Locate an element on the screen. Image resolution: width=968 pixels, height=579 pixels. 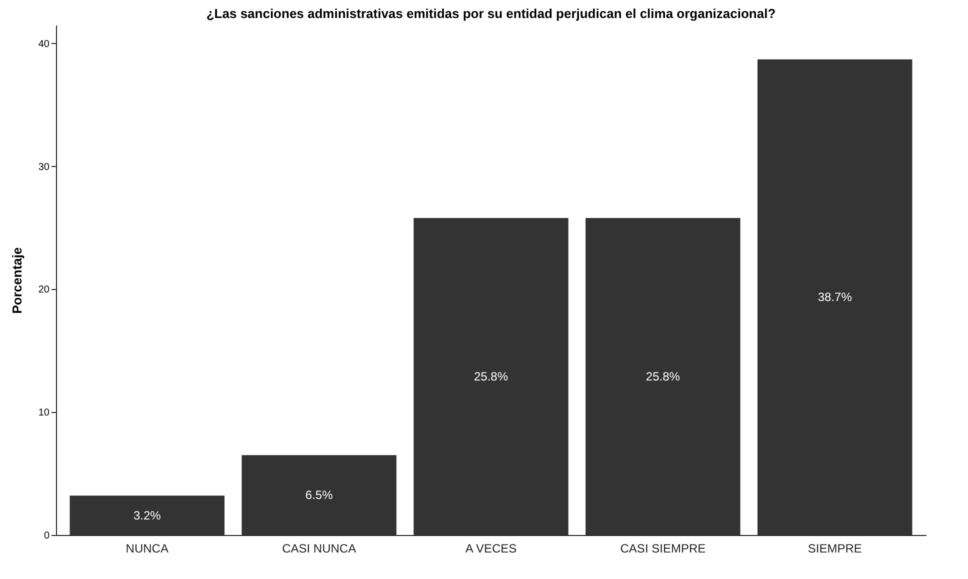
x-tick-label: CASI NUNCA is located at coordinates (319, 549).